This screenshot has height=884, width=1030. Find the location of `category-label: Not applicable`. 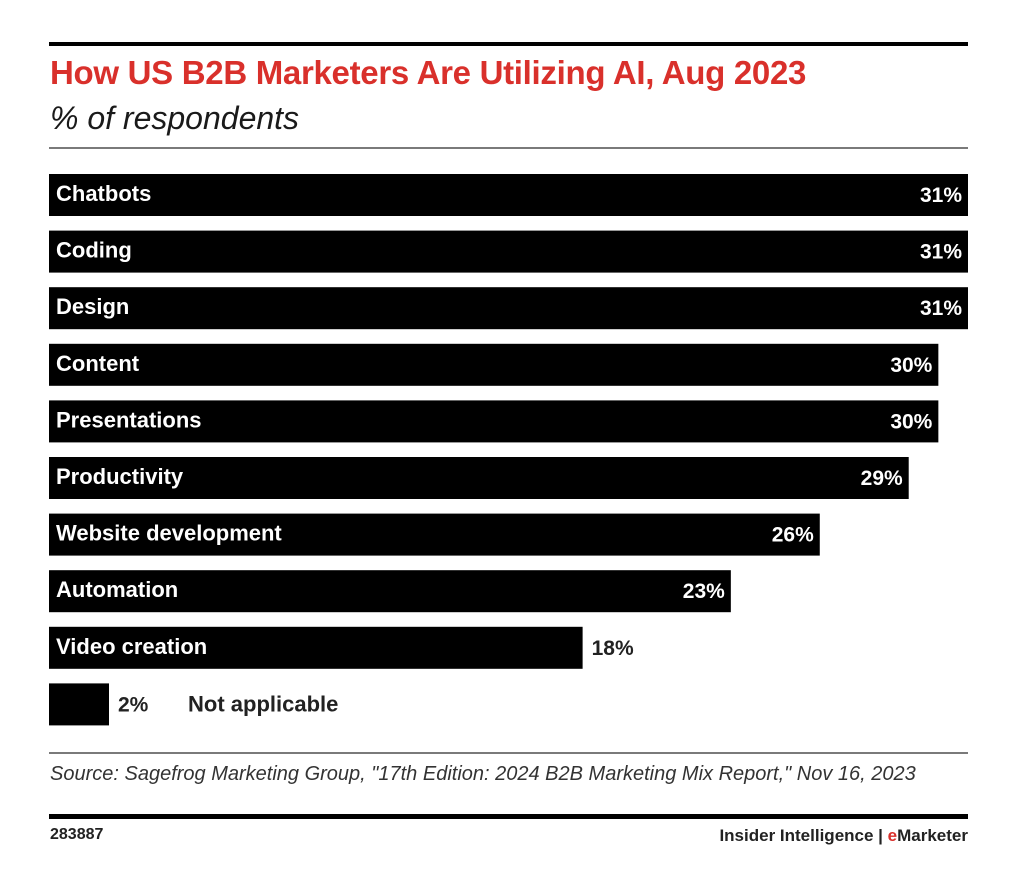

category-label: Not applicable is located at coordinates (263, 703).